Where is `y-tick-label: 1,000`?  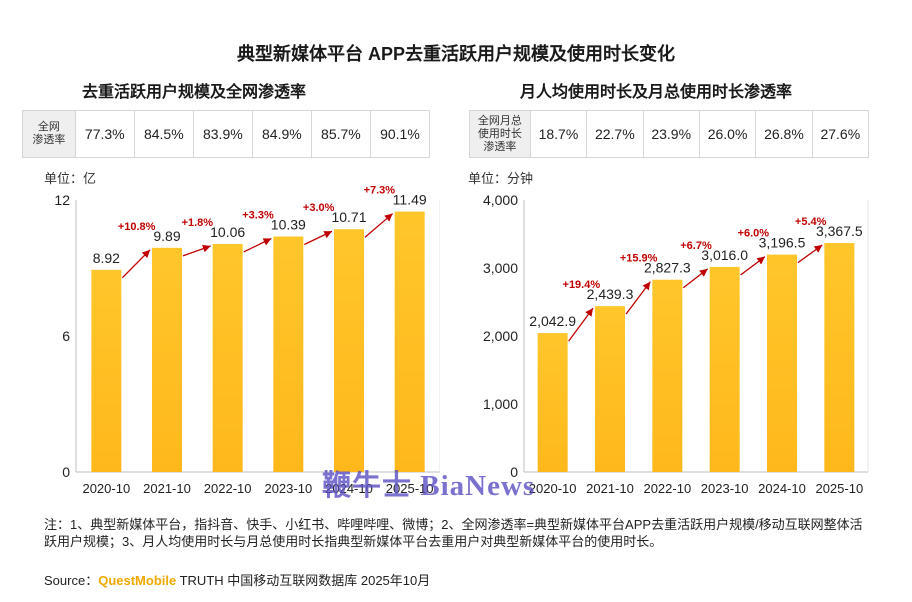
y-tick-label: 1,000 is located at coordinates (500, 404).